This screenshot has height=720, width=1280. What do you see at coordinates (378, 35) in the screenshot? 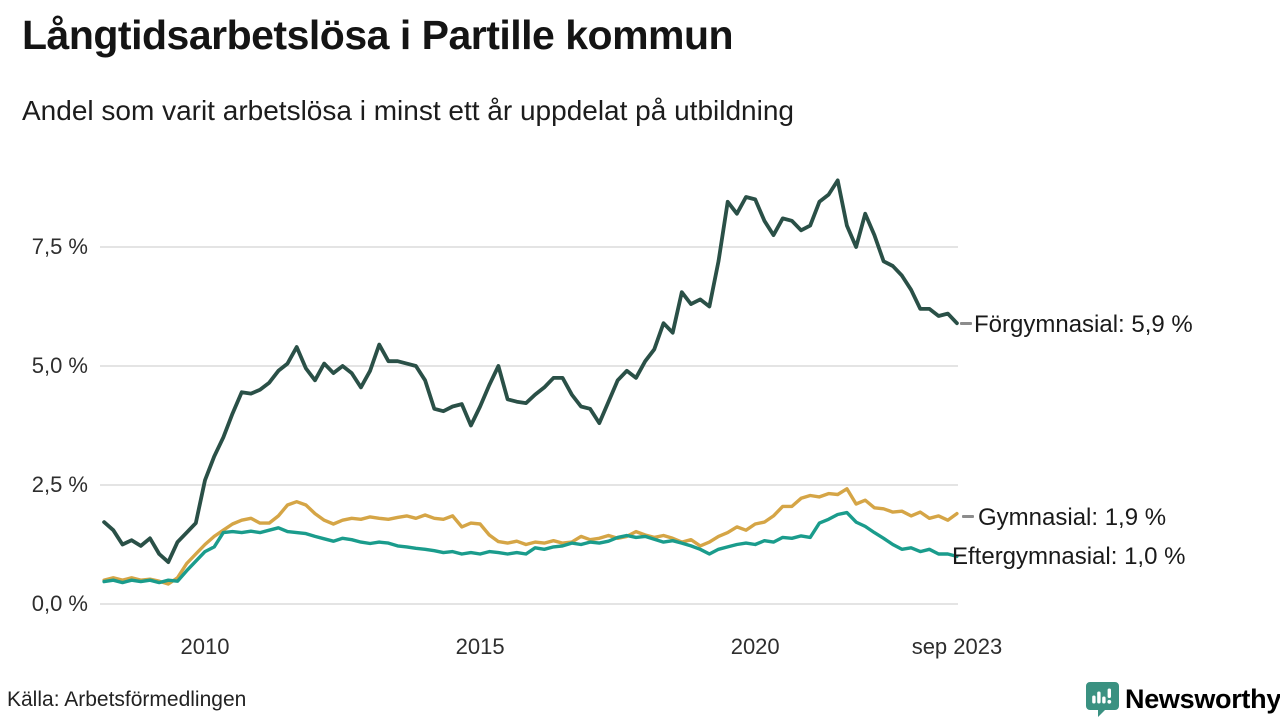
I see `page-title: Långtidsarbetslösa i Partille kommun` at bounding box center [378, 35].